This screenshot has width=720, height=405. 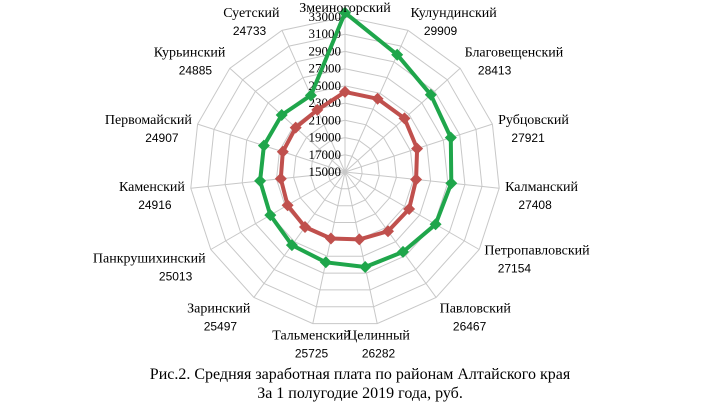 I want to click on category-label-9: Заринский, so click(x=219, y=308).